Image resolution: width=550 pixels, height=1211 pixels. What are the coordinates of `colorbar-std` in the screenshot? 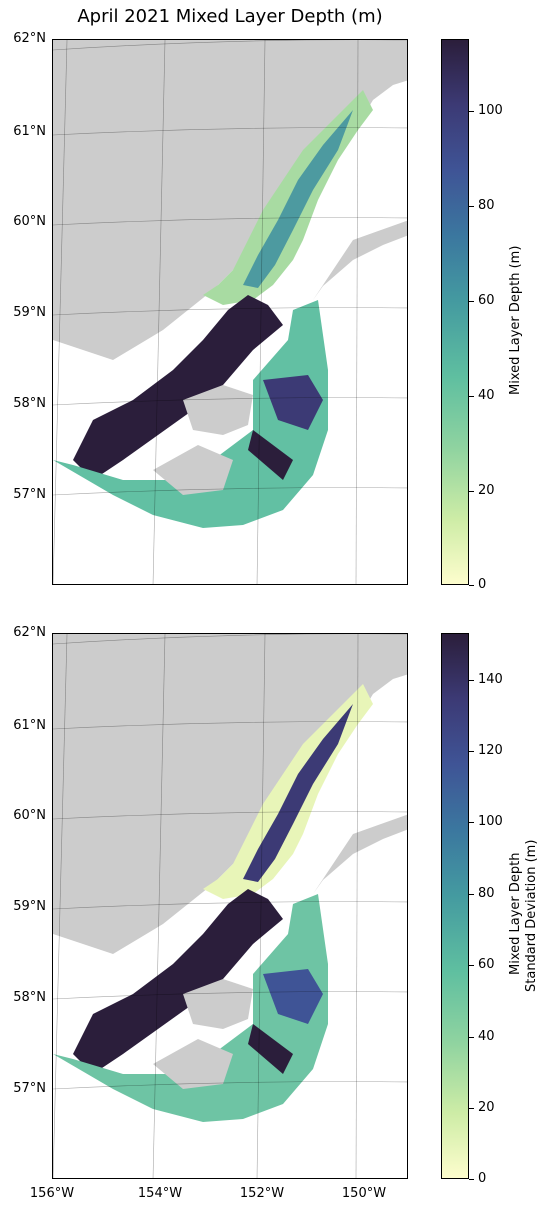 It's located at (455, 906).